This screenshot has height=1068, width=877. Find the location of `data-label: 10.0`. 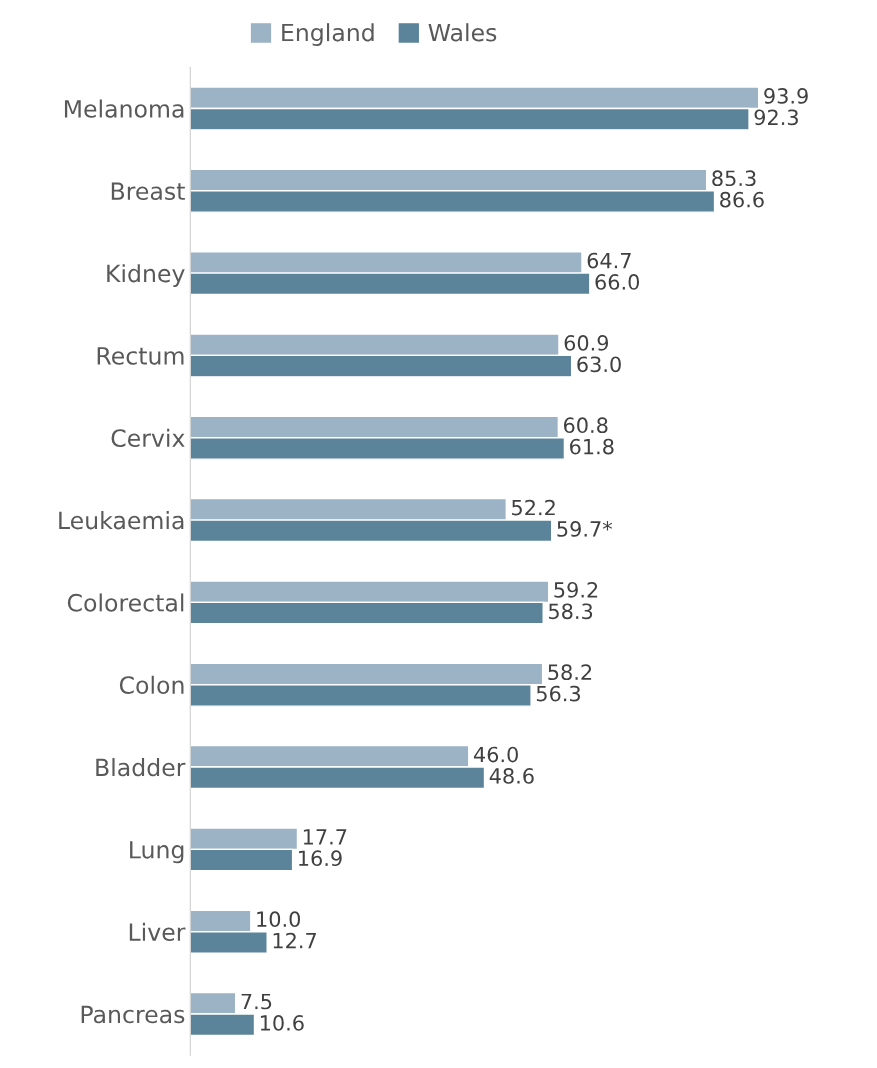

data-label: 10.0 is located at coordinates (279, 919).